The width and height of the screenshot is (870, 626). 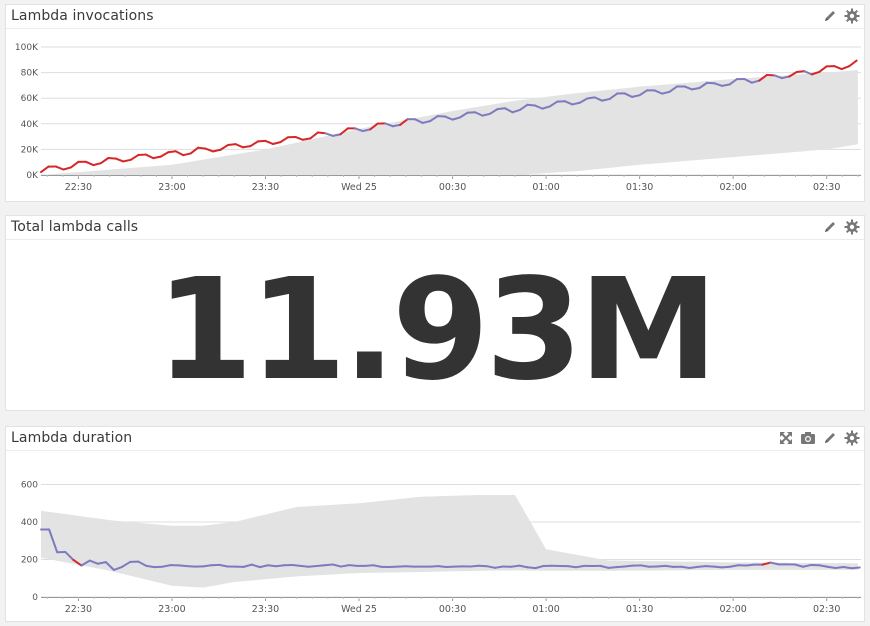 I want to click on x-tick-label: 01:30, so click(x=639, y=187).